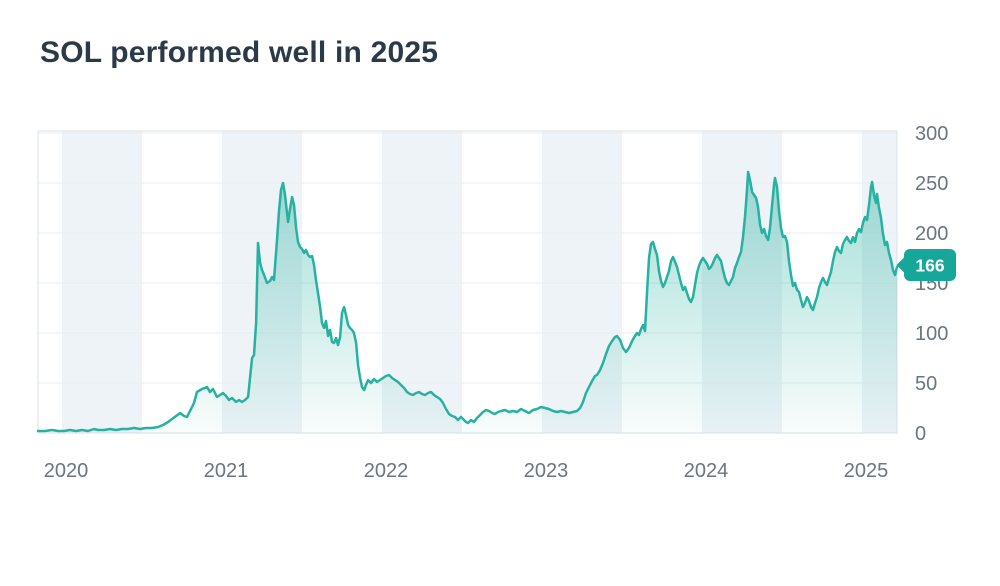  What do you see at coordinates (931, 334) in the screenshot?
I see `y-tick-label: 100` at bounding box center [931, 334].